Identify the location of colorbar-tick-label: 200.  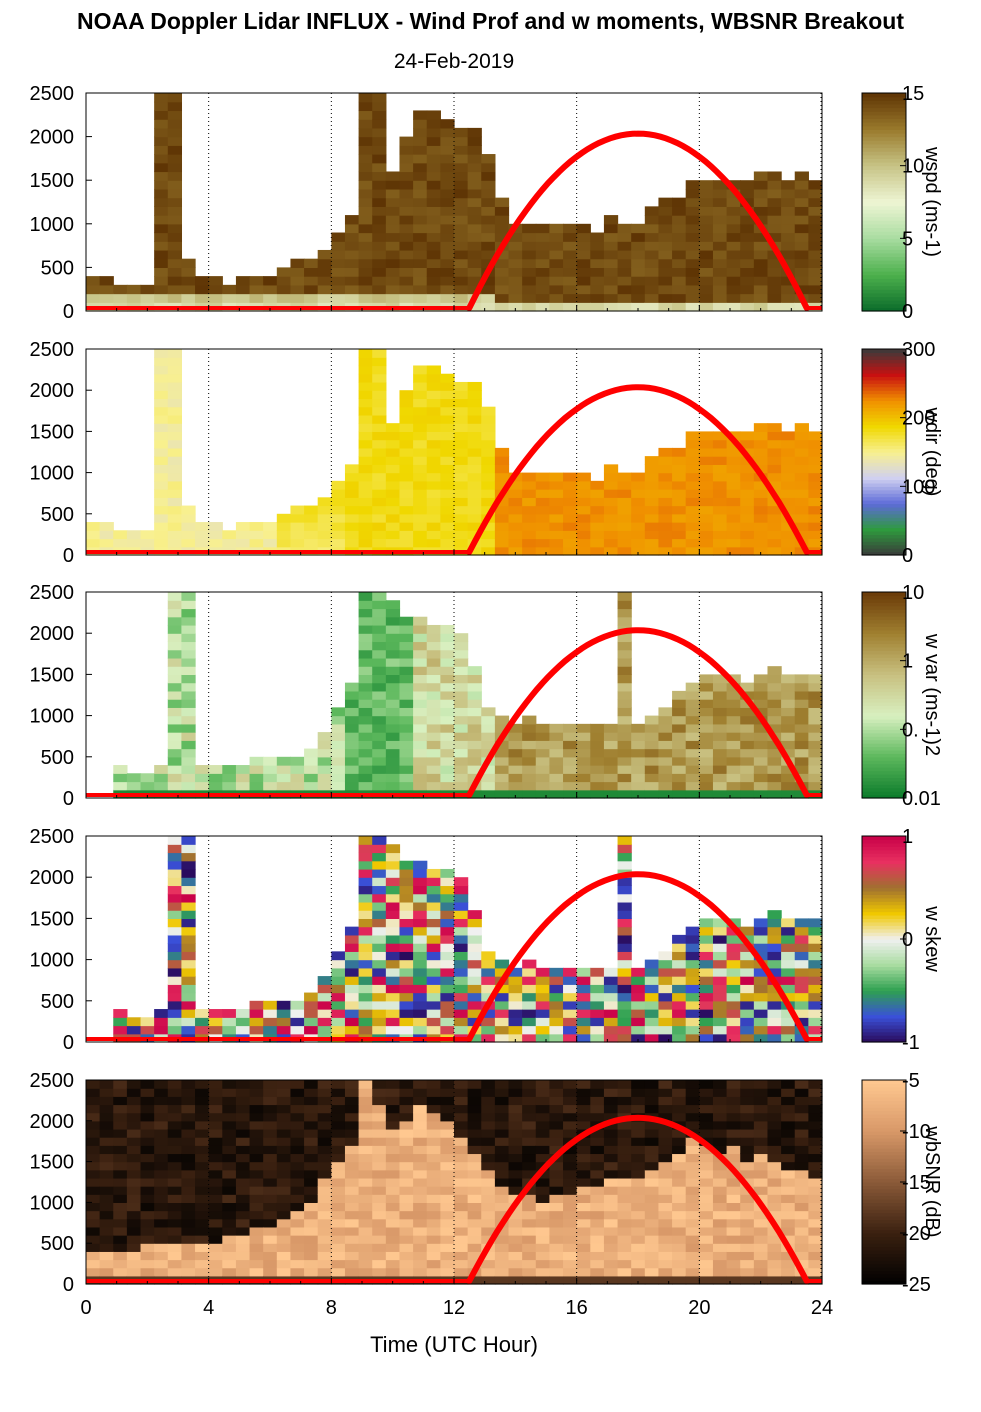
(918, 419).